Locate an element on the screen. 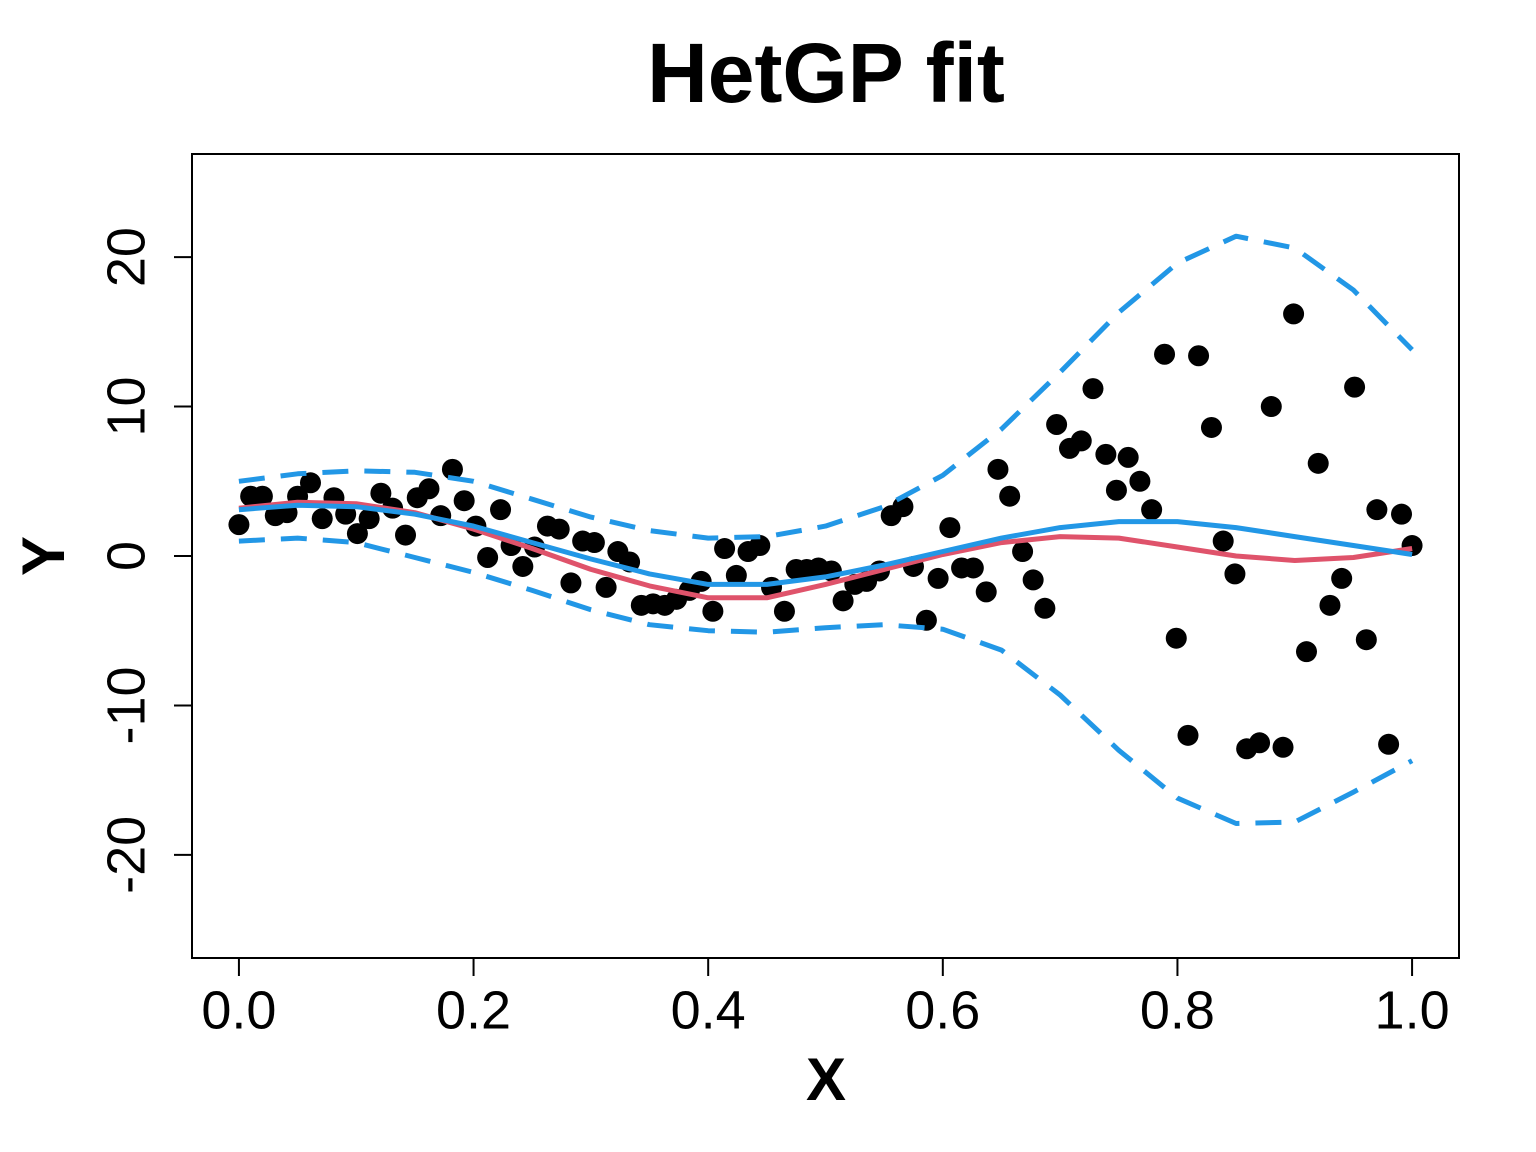  line is located at coordinates (825, 544).